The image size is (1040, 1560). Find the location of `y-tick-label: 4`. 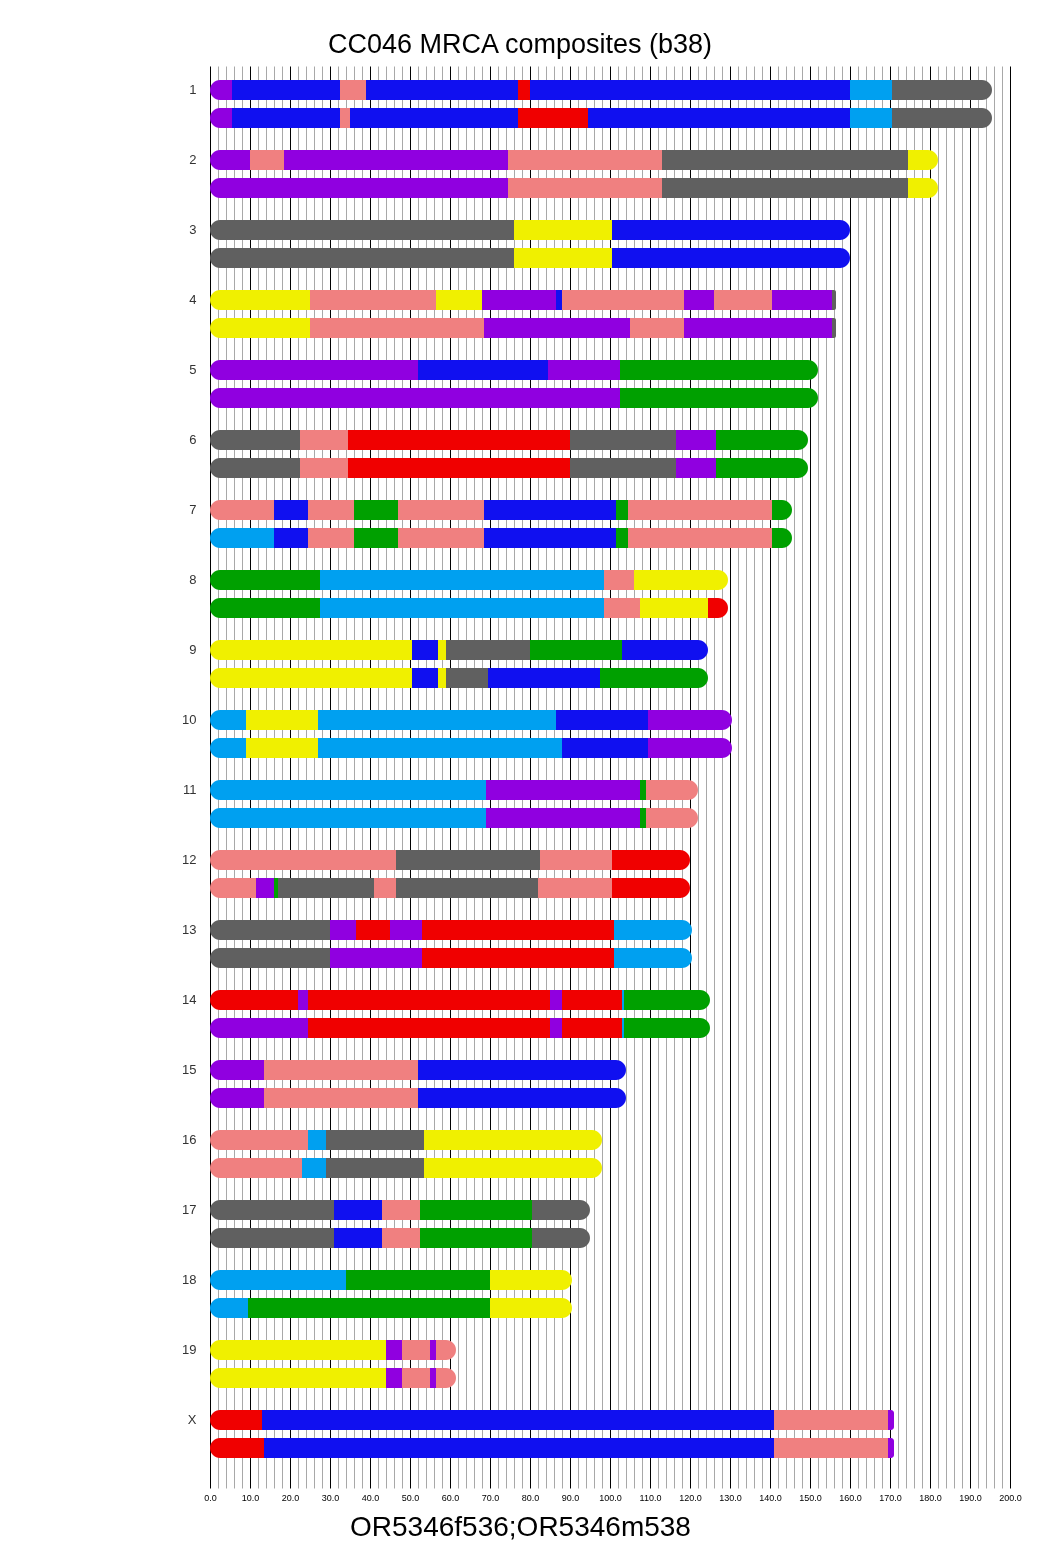

y-tick-label: 4 is located at coordinates (193, 299).